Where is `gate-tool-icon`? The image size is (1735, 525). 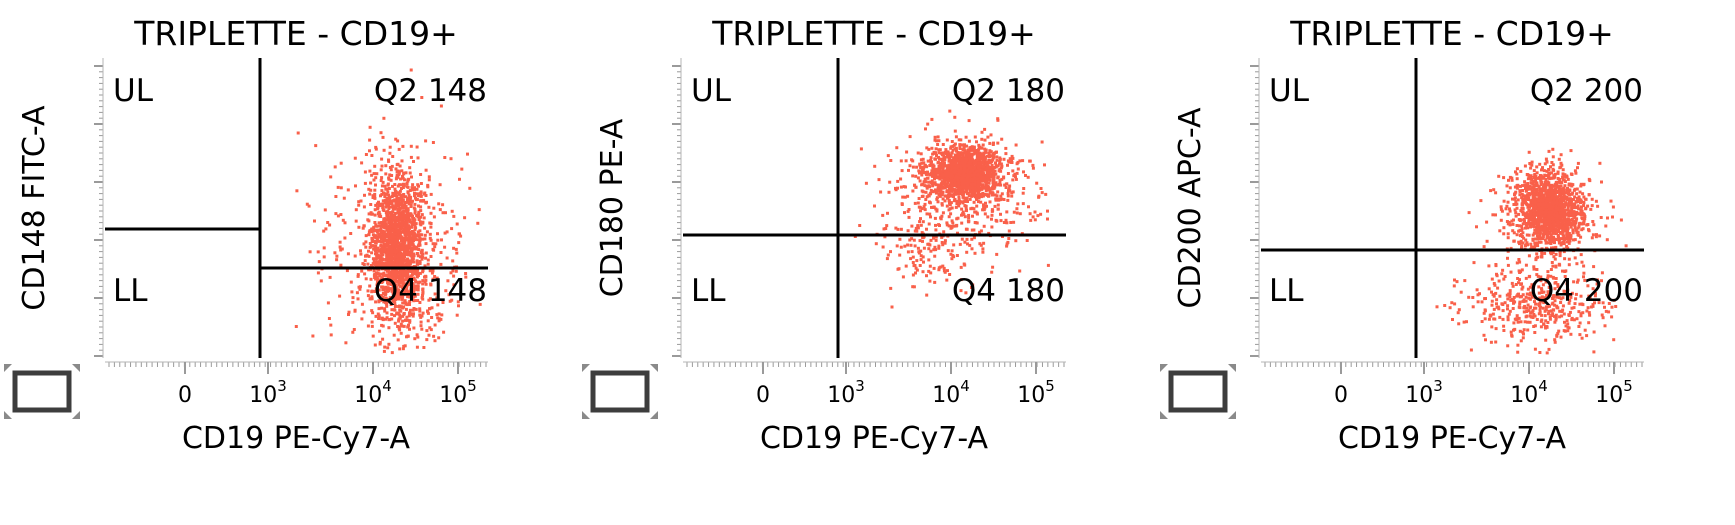 gate-tool-icon is located at coordinates (42, 391).